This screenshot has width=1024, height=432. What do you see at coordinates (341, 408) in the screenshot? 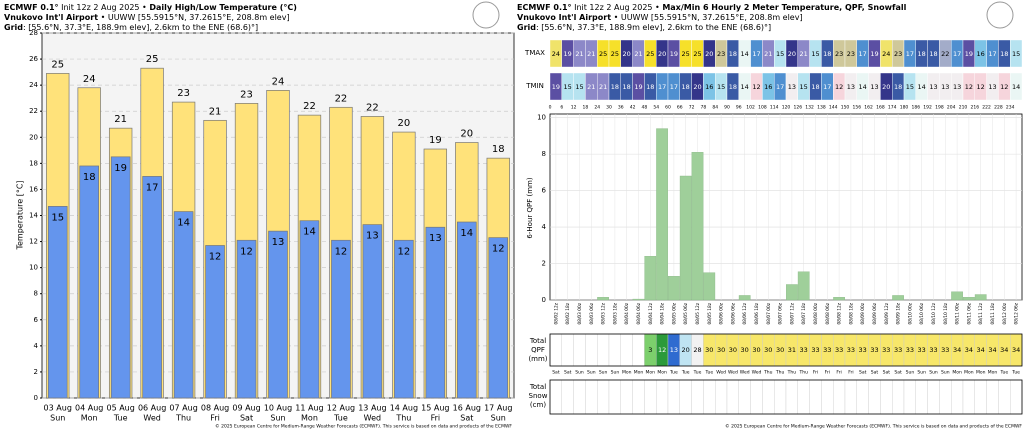
I see `x-tick-label: 12 Aug` at bounding box center [341, 408].